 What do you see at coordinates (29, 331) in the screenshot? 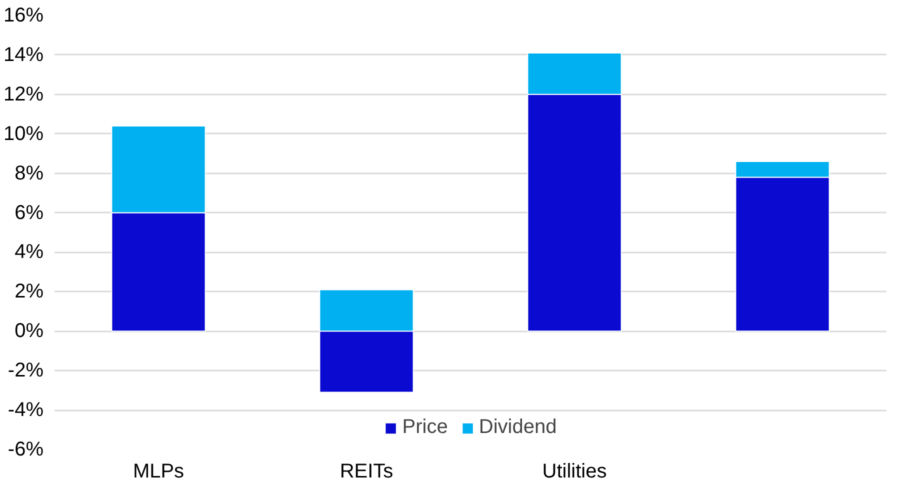
I see `y-tick-label: 0%` at bounding box center [29, 331].